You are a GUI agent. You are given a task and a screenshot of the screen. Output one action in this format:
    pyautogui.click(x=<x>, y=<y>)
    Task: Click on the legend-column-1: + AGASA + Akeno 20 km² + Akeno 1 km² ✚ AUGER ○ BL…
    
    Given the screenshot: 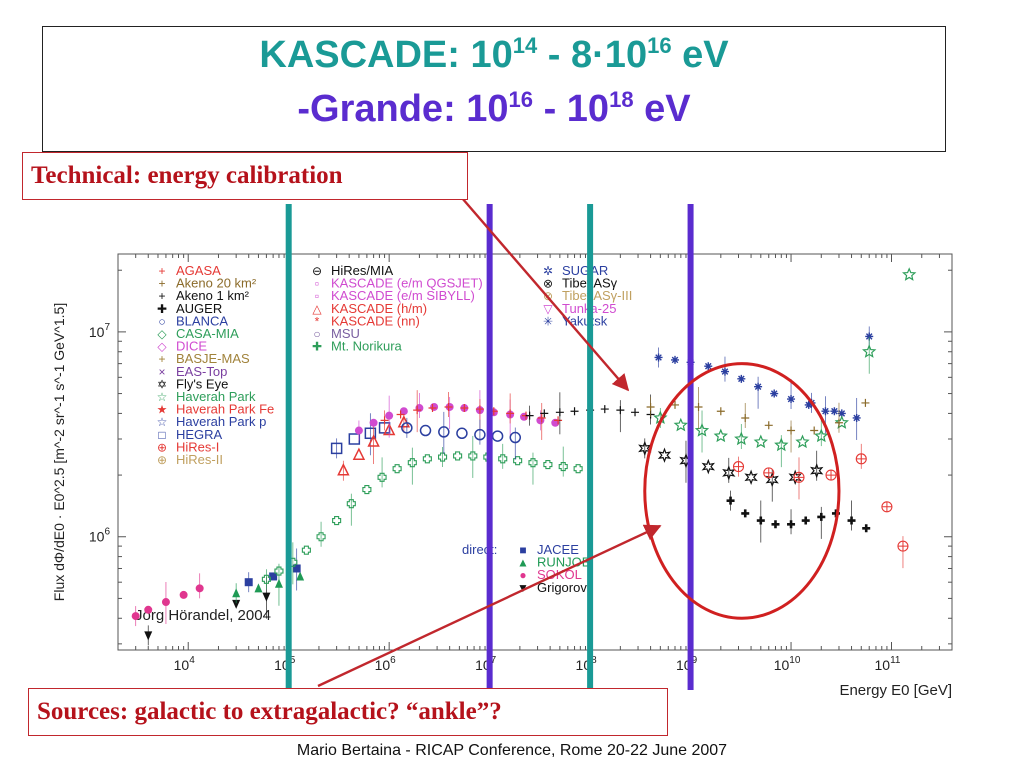 What is the action you would take?
    pyautogui.click(x=216, y=365)
    